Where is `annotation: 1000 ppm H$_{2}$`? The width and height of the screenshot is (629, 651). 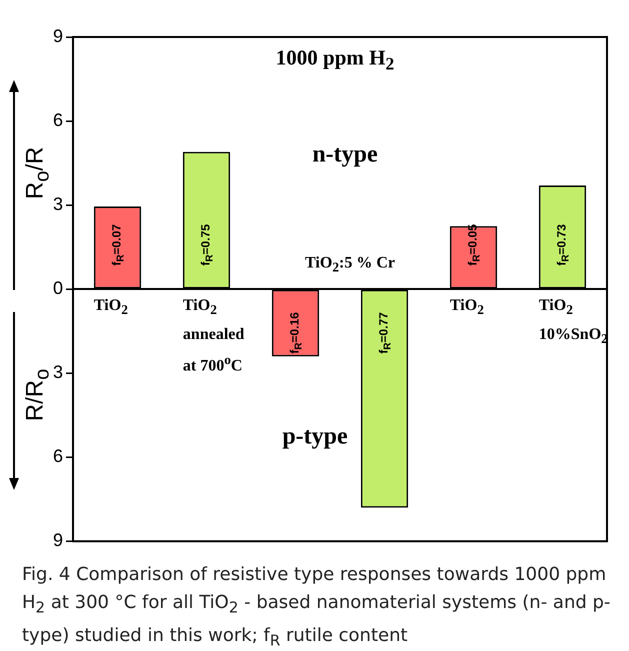
annotation: 1000 ppm H$_{2}$ is located at coordinates (335, 60).